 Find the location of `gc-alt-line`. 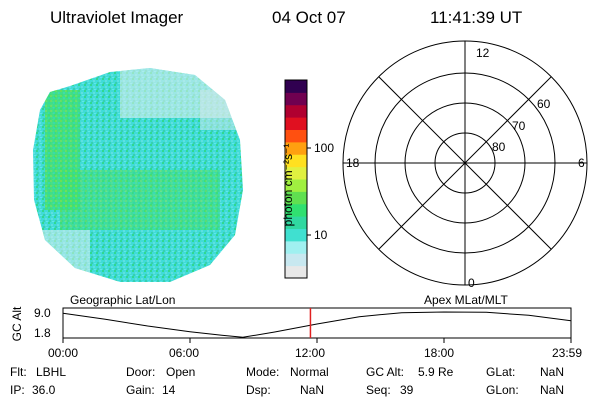

gc-alt-line is located at coordinates (317, 324).